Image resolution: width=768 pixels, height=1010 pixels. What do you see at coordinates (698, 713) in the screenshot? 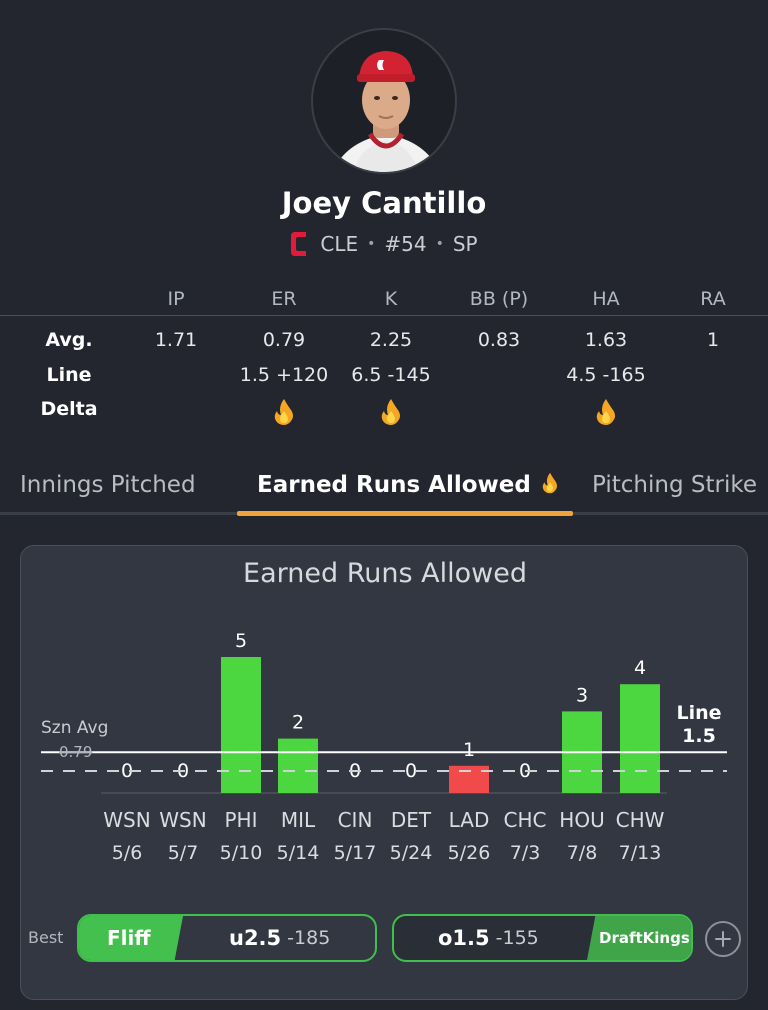
I see `line-label: Line` at bounding box center [698, 713].